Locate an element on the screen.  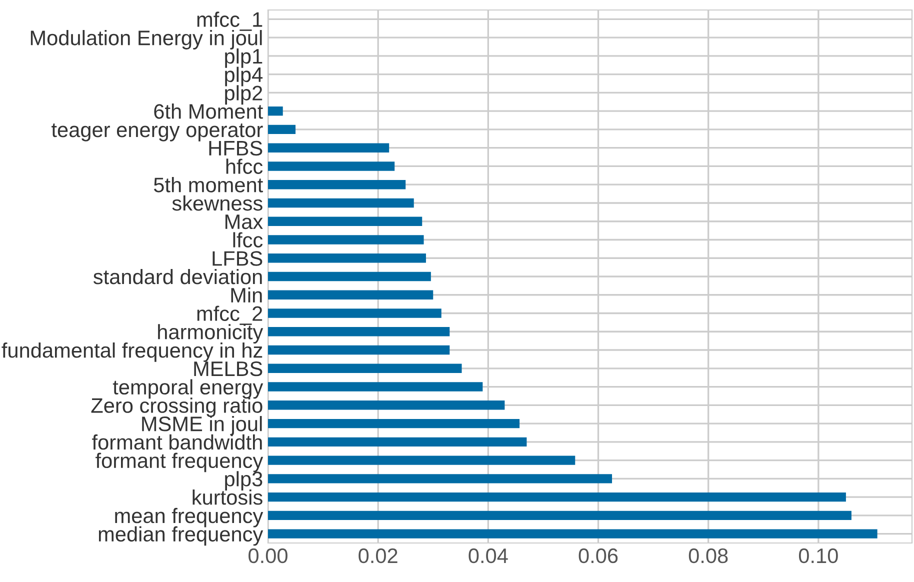
y-tick-label: temporal energy is located at coordinates (188, 389).